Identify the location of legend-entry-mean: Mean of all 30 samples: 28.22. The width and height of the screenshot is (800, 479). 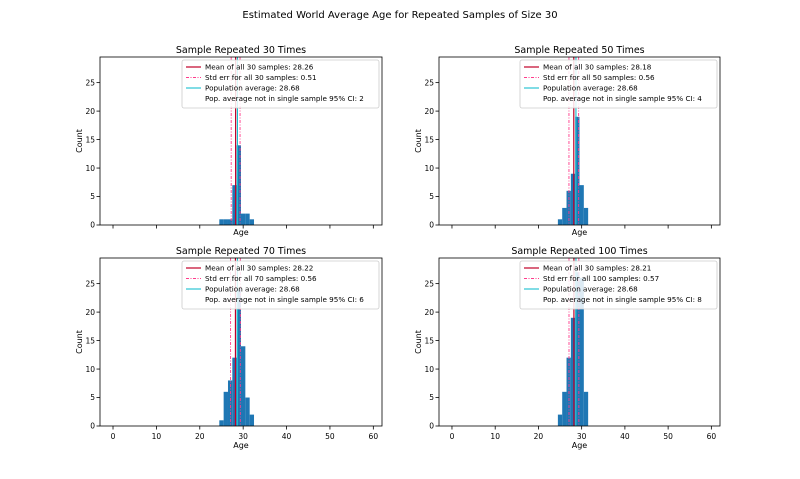
(259, 268).